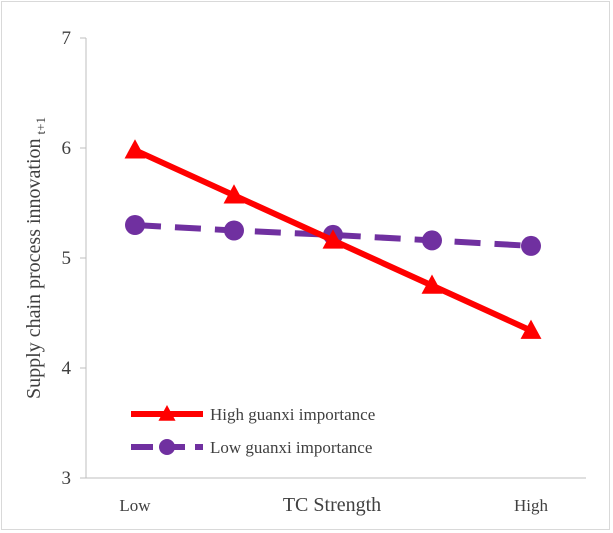 This screenshot has height=533, width=613. I want to click on y-axis-title-subscript: t+1, so click(40, 125).